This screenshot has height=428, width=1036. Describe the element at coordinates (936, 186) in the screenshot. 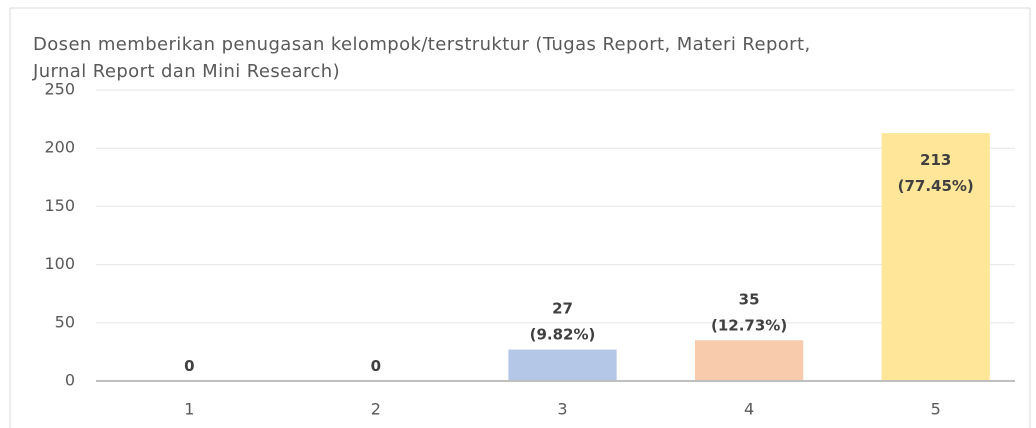

I see `value-label-line: (77.45%)` at that location.